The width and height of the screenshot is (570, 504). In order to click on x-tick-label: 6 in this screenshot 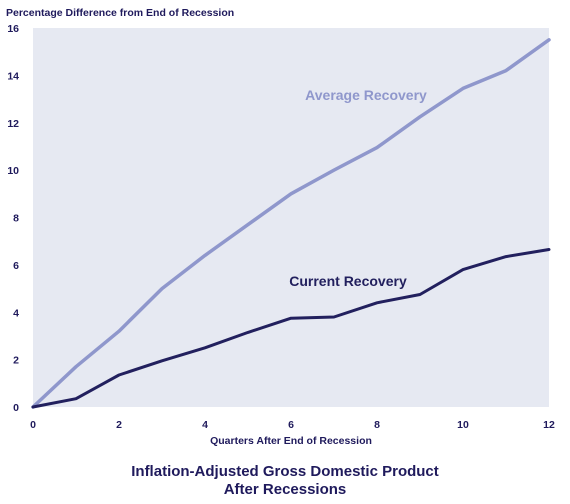, I will do `click(291, 425)`.